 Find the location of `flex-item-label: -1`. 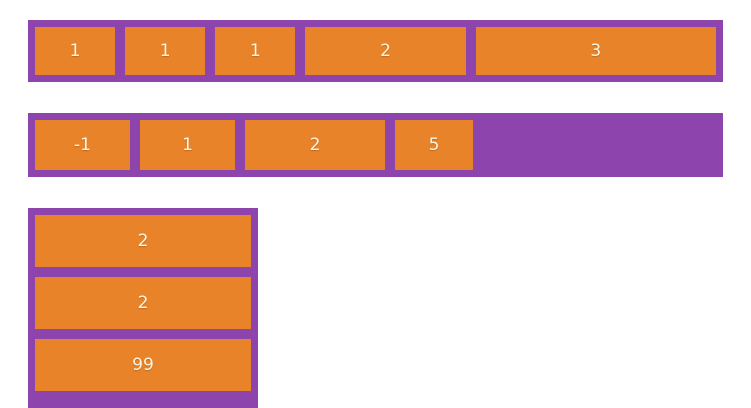

flex-item-label: -1 is located at coordinates (82, 144).